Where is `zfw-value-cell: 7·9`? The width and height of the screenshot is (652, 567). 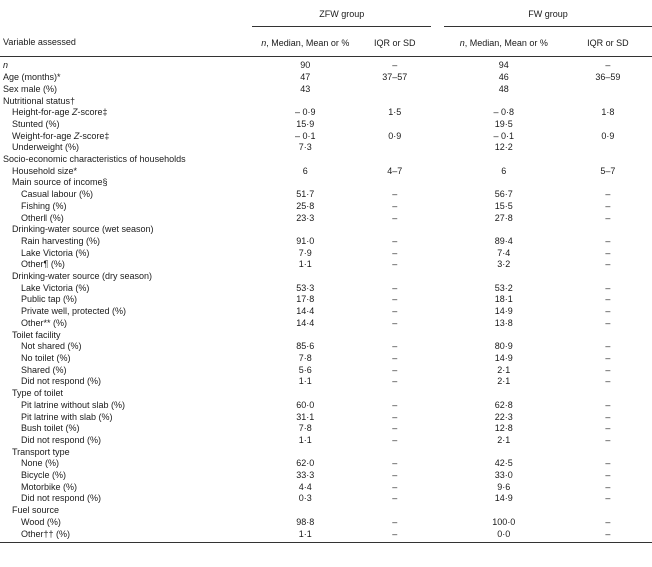 zfw-value-cell: 7·9 is located at coordinates (305, 252).